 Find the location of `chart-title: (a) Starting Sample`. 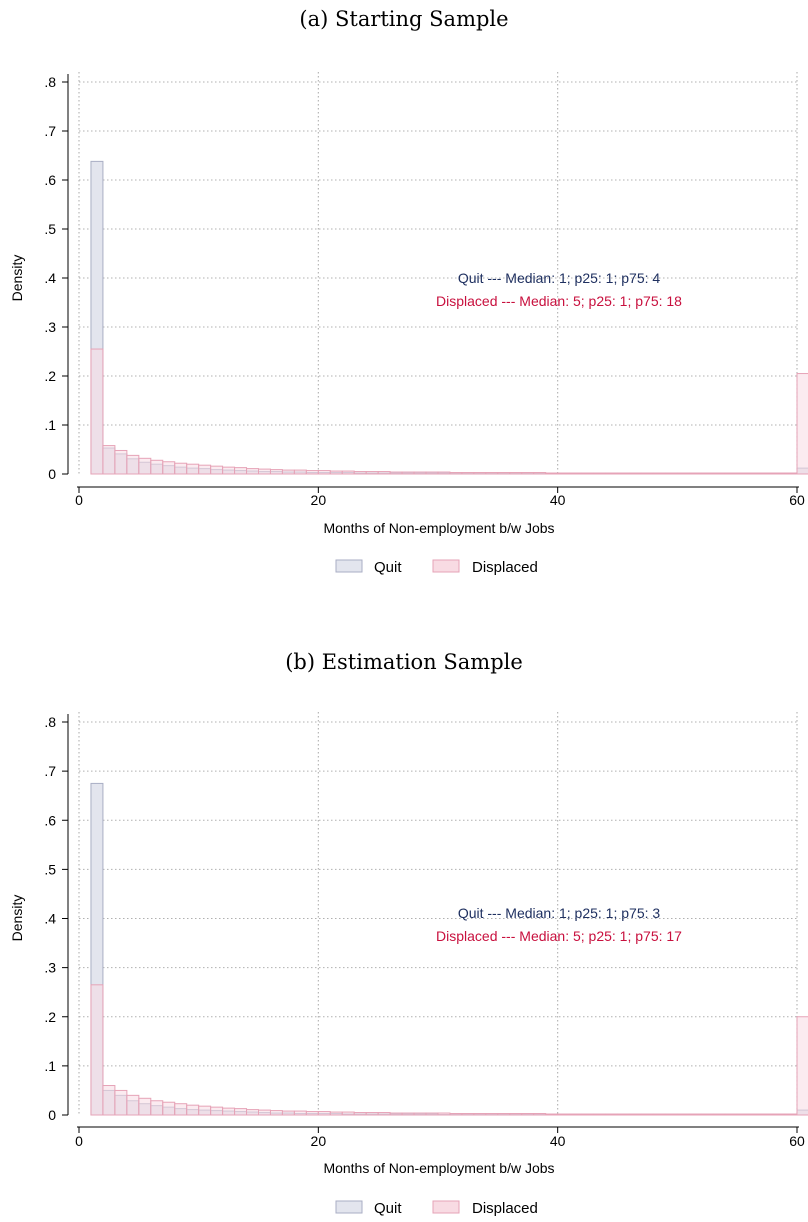

chart-title: (a) Starting Sample is located at coordinates (403, 19).